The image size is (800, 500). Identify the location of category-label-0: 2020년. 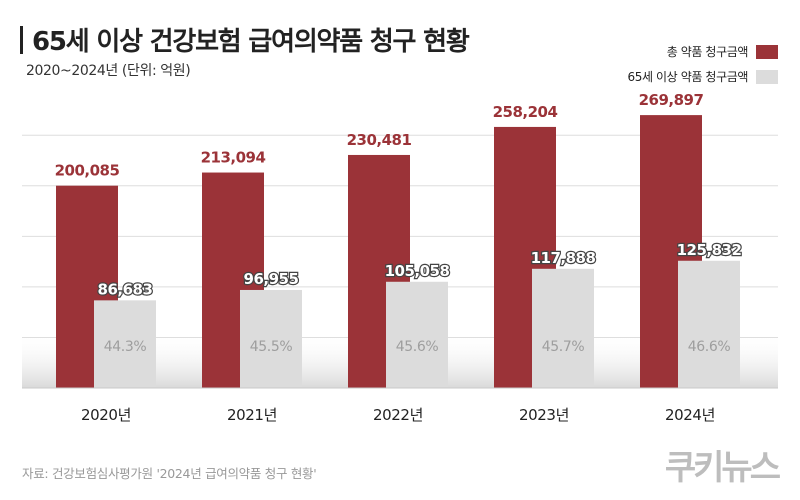
(106, 415).